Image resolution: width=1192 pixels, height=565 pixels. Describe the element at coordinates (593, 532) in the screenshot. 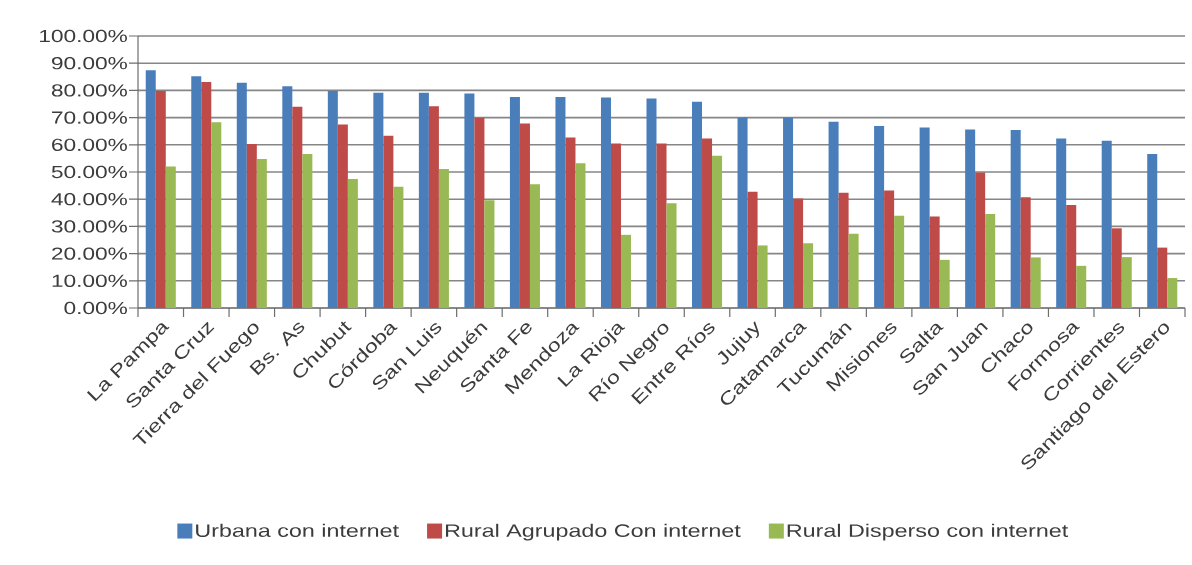

I see `legend-label: Rural Agrupado Con internet` at that location.